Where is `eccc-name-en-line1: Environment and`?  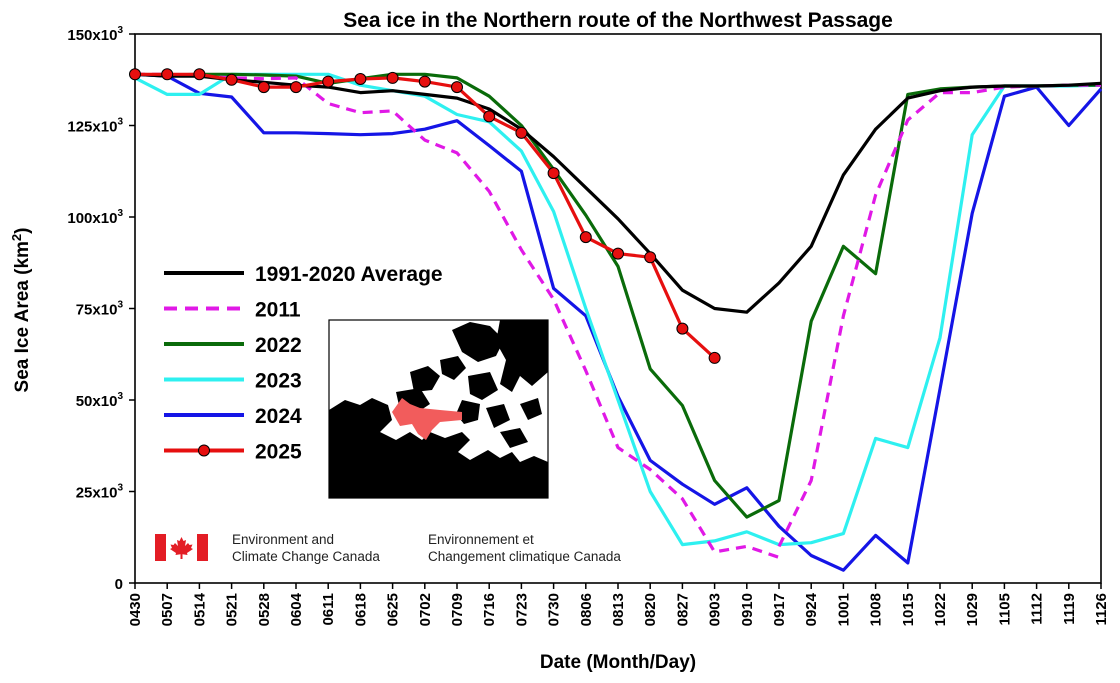 eccc-name-en-line1: Environment and is located at coordinates (283, 539).